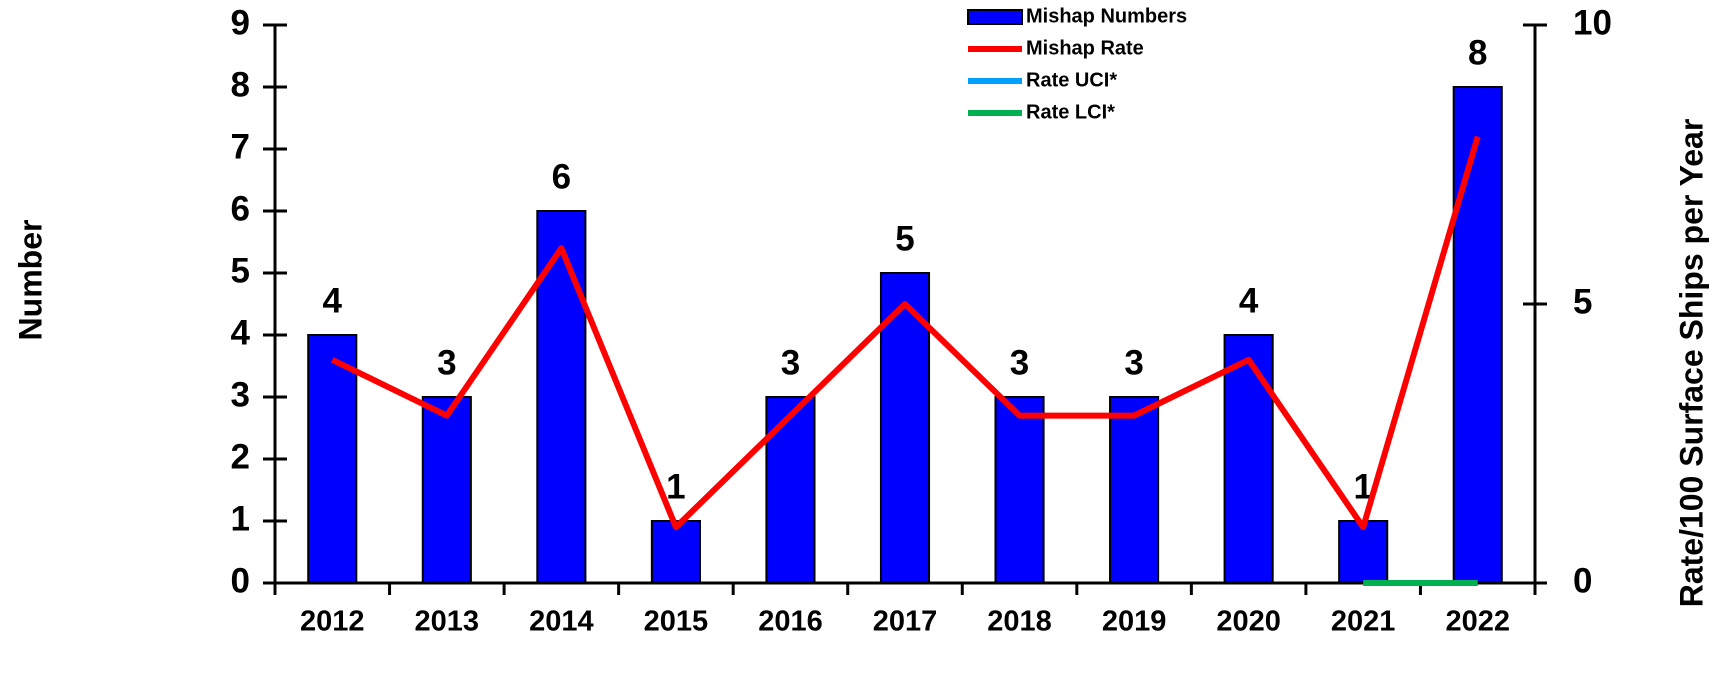 This screenshot has width=1725, height=676. What do you see at coordinates (1085, 48) in the screenshot?
I see `legend-label: Mishap Rate` at bounding box center [1085, 48].